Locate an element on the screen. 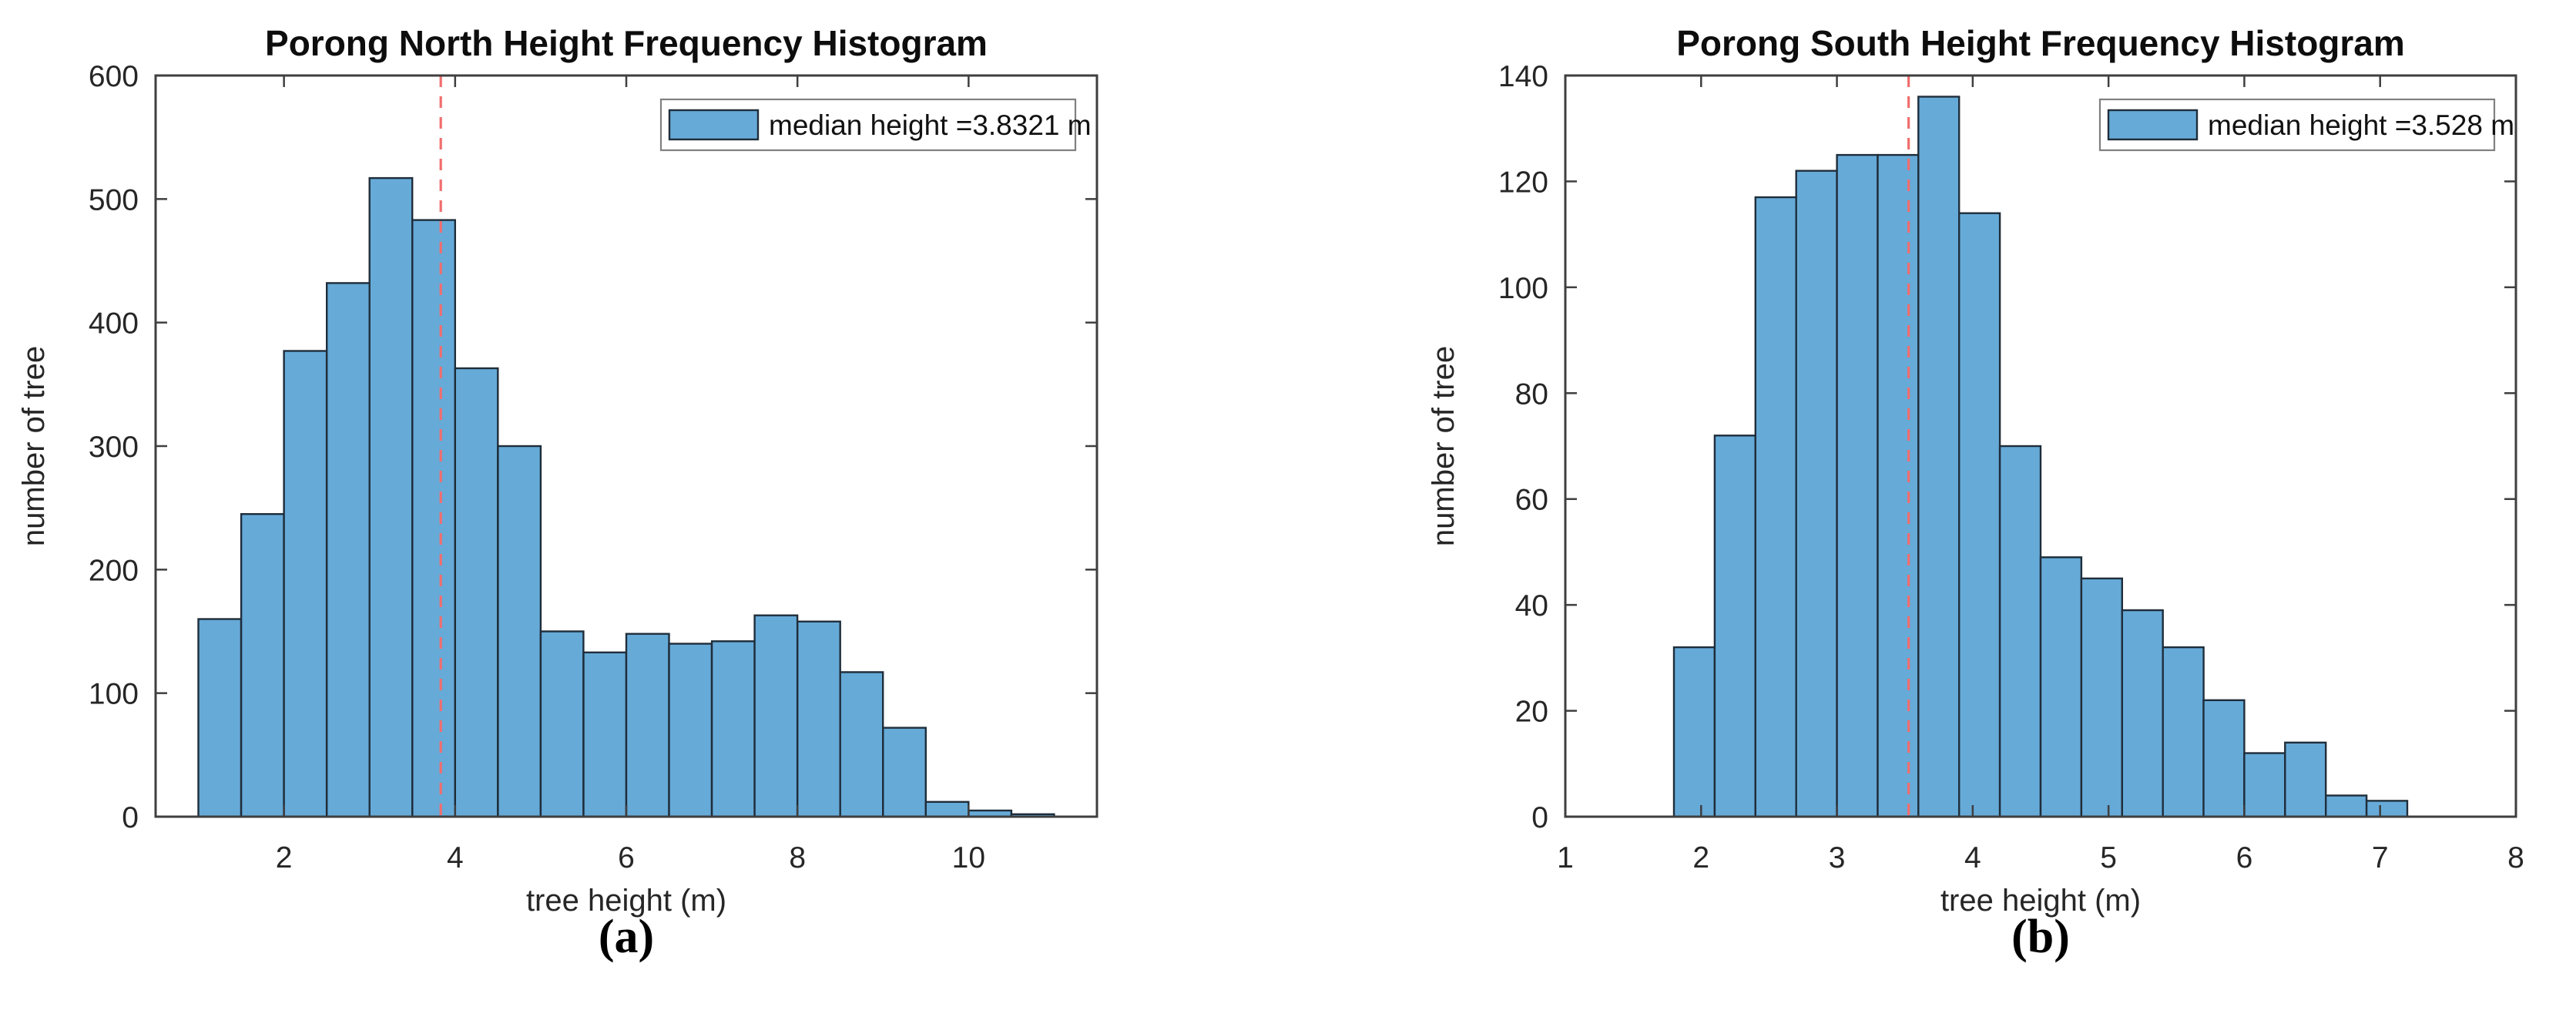  y-tick-label: 400 is located at coordinates (114, 324).